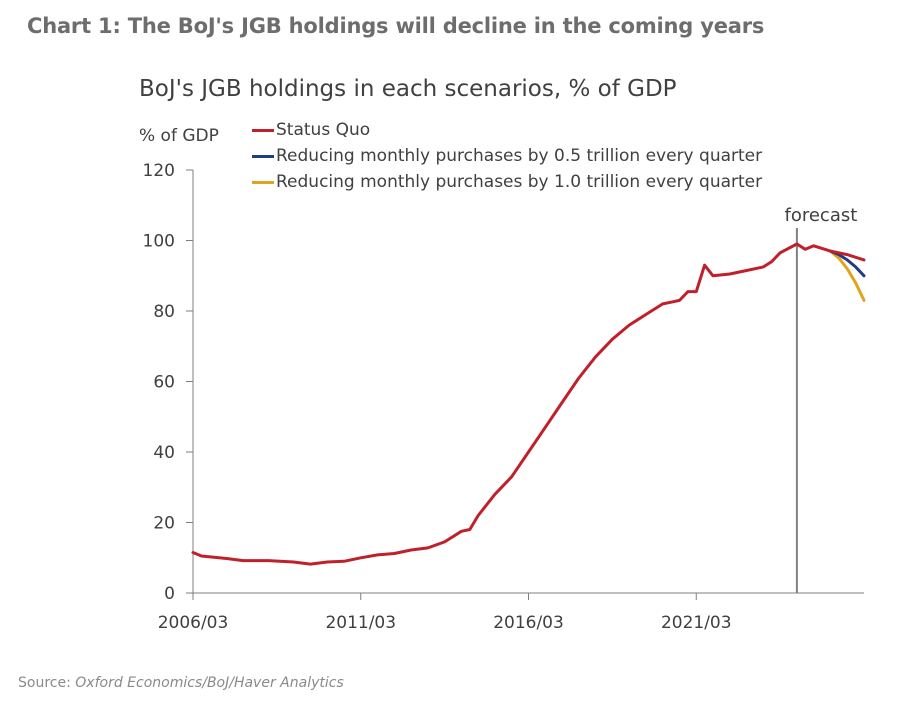 The width and height of the screenshot is (905, 704). I want to click on y-tick-label: 40, so click(164, 453).